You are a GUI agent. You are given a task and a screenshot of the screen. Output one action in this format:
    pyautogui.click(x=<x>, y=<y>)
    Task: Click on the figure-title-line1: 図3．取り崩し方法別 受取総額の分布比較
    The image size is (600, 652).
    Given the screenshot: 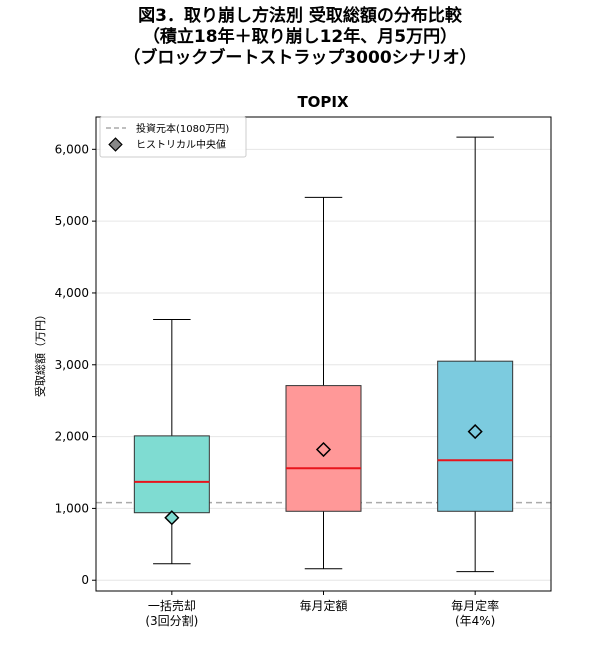 What is the action you would take?
    pyautogui.click(x=300, y=16)
    